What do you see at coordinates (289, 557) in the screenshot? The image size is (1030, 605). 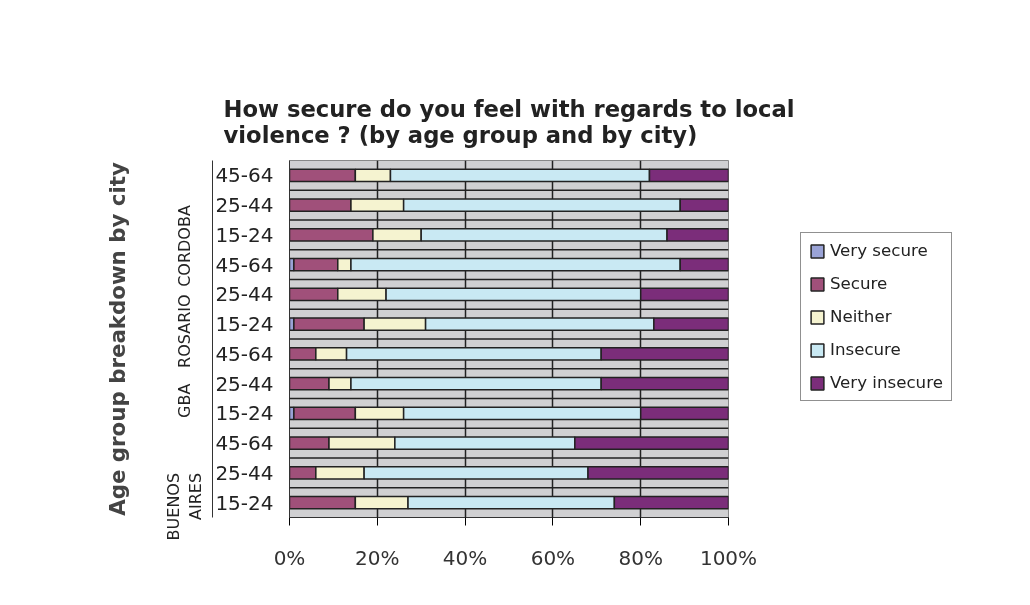 I see `x-tick-label: 0%` at bounding box center [289, 557].